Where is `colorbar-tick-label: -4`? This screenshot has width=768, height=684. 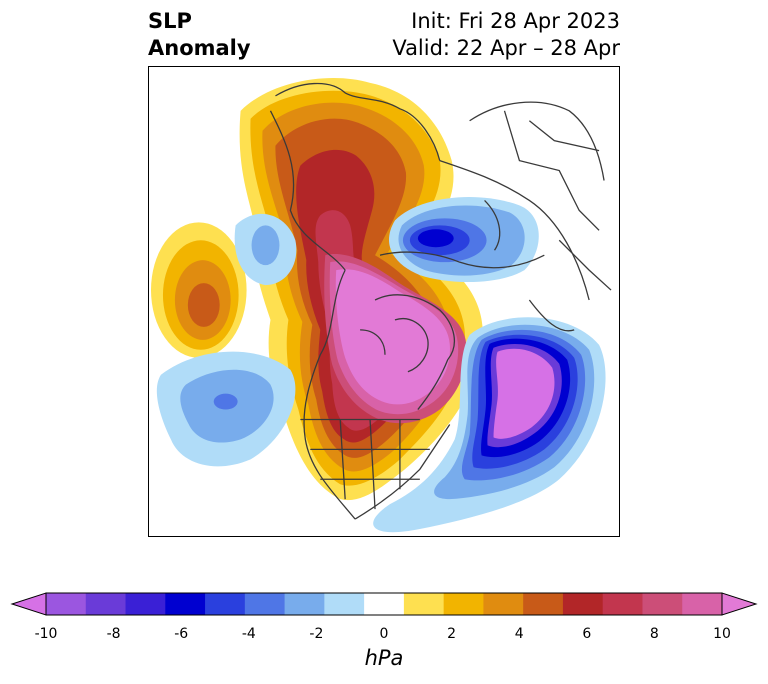
colorbar-tick-label: -4 is located at coordinates (248, 634).